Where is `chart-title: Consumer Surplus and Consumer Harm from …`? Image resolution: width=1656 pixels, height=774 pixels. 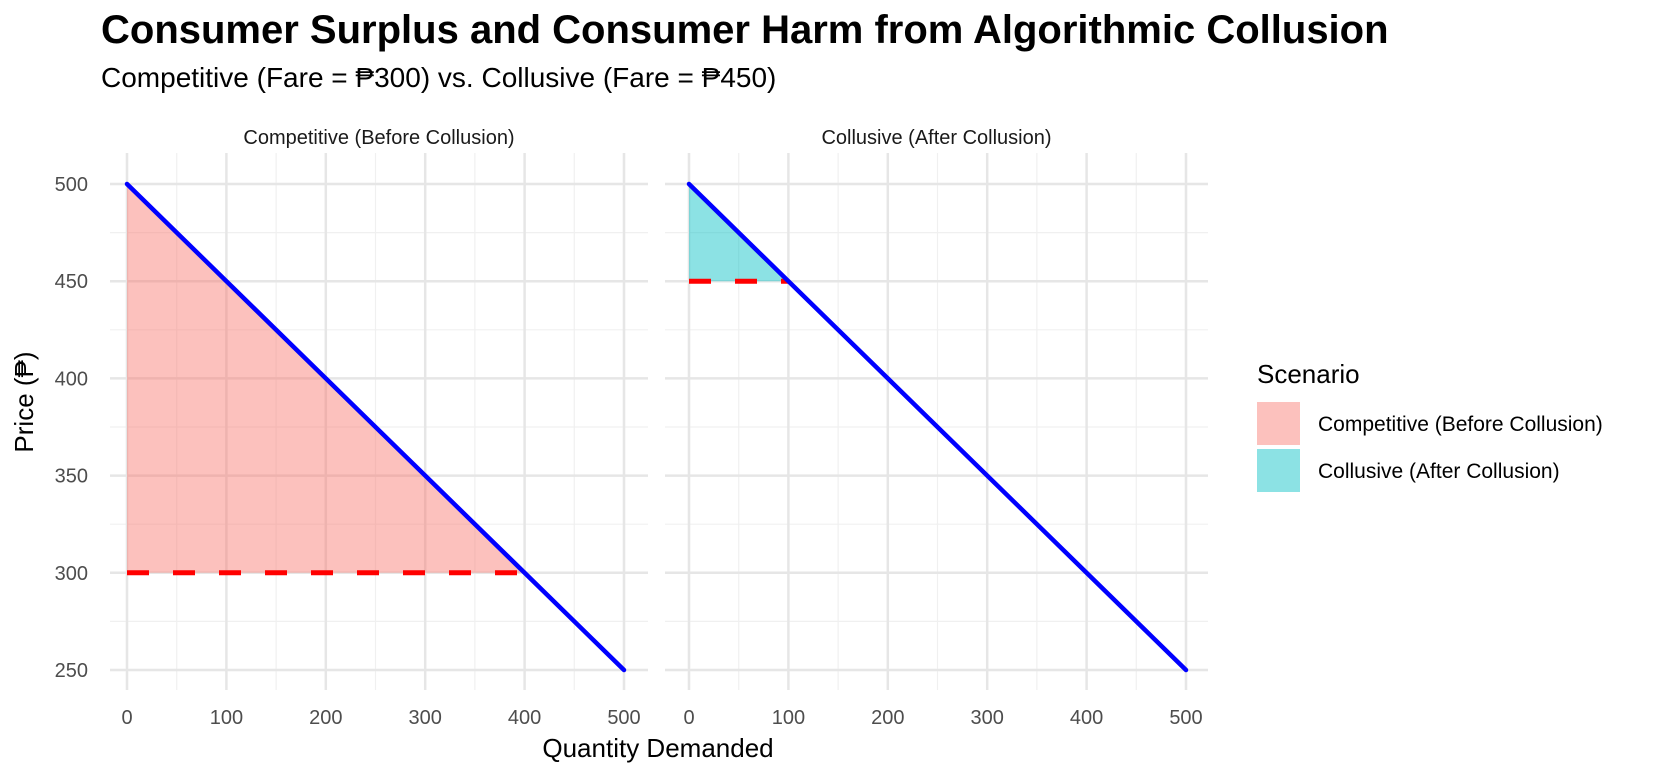
chart-title: Consumer Surplus and Consumer Harm from … is located at coordinates (745, 30).